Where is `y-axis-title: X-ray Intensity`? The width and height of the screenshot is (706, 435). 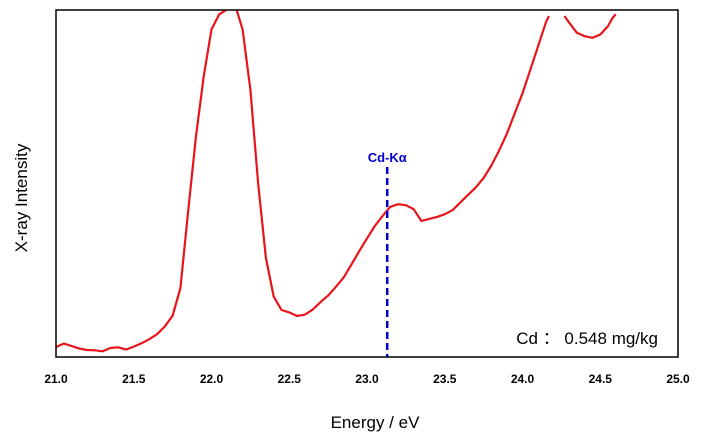
y-axis-title: X-ray Intensity is located at coordinates (21, 197).